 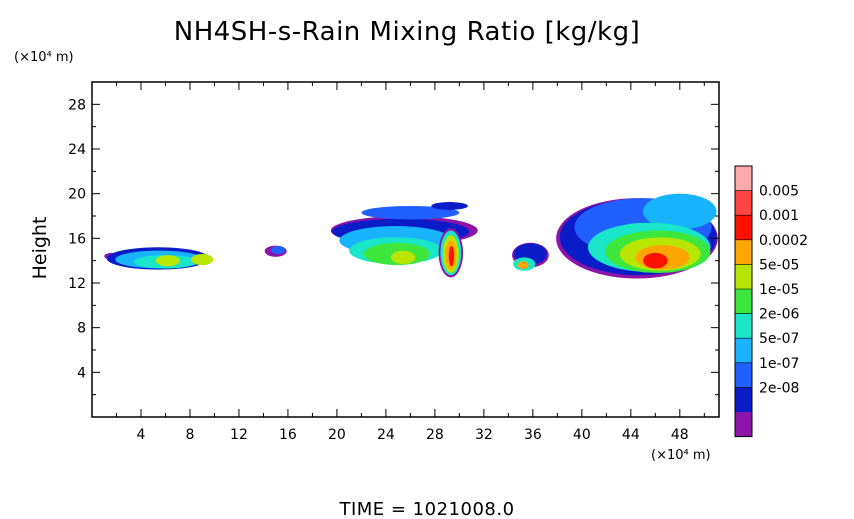 What do you see at coordinates (44, 57) in the screenshot?
I see `y-unit-label: (×10⁴ m)` at bounding box center [44, 57].